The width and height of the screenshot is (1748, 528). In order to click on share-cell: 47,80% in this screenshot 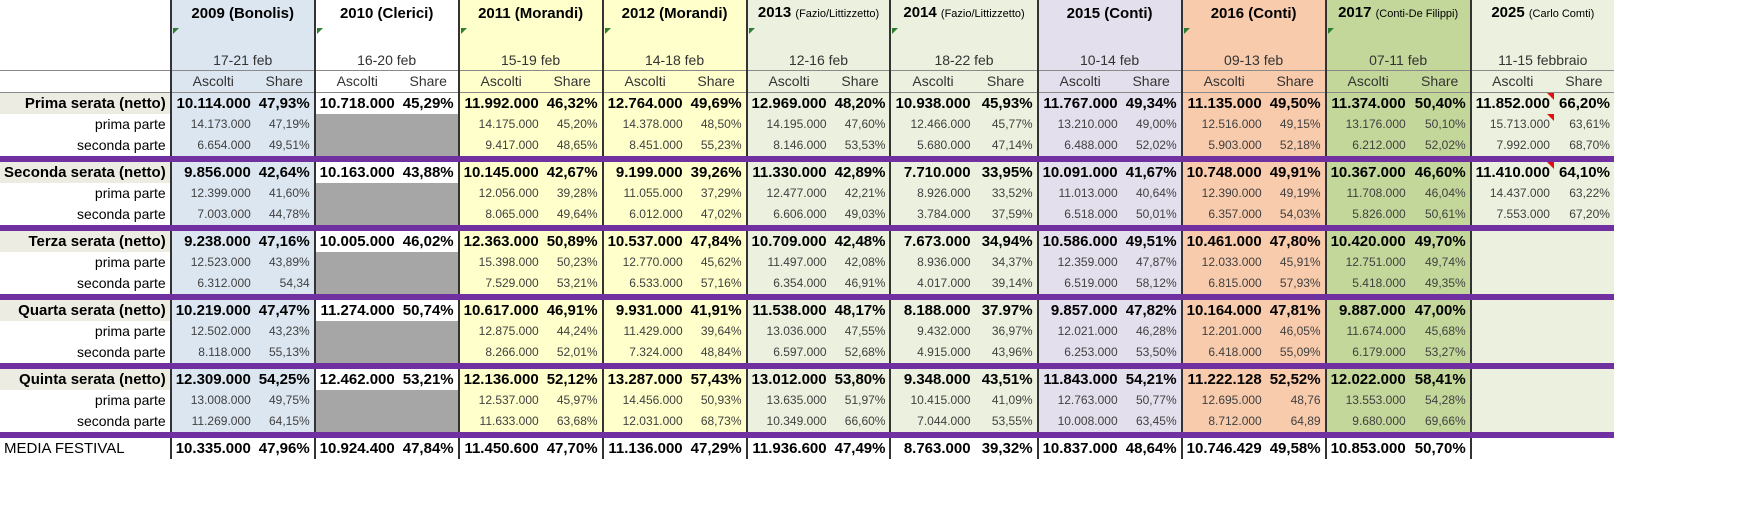, I will do `click(1295, 241)`.